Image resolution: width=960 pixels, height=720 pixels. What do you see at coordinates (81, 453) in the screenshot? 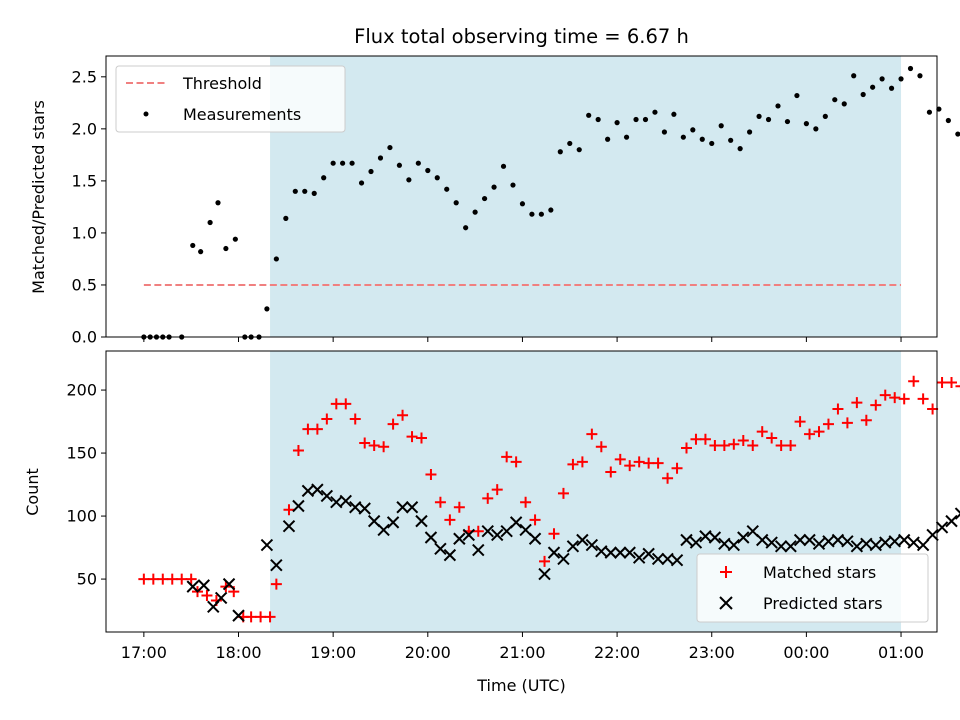
I see `bottom-y-tick-label: 150` at bounding box center [81, 453].